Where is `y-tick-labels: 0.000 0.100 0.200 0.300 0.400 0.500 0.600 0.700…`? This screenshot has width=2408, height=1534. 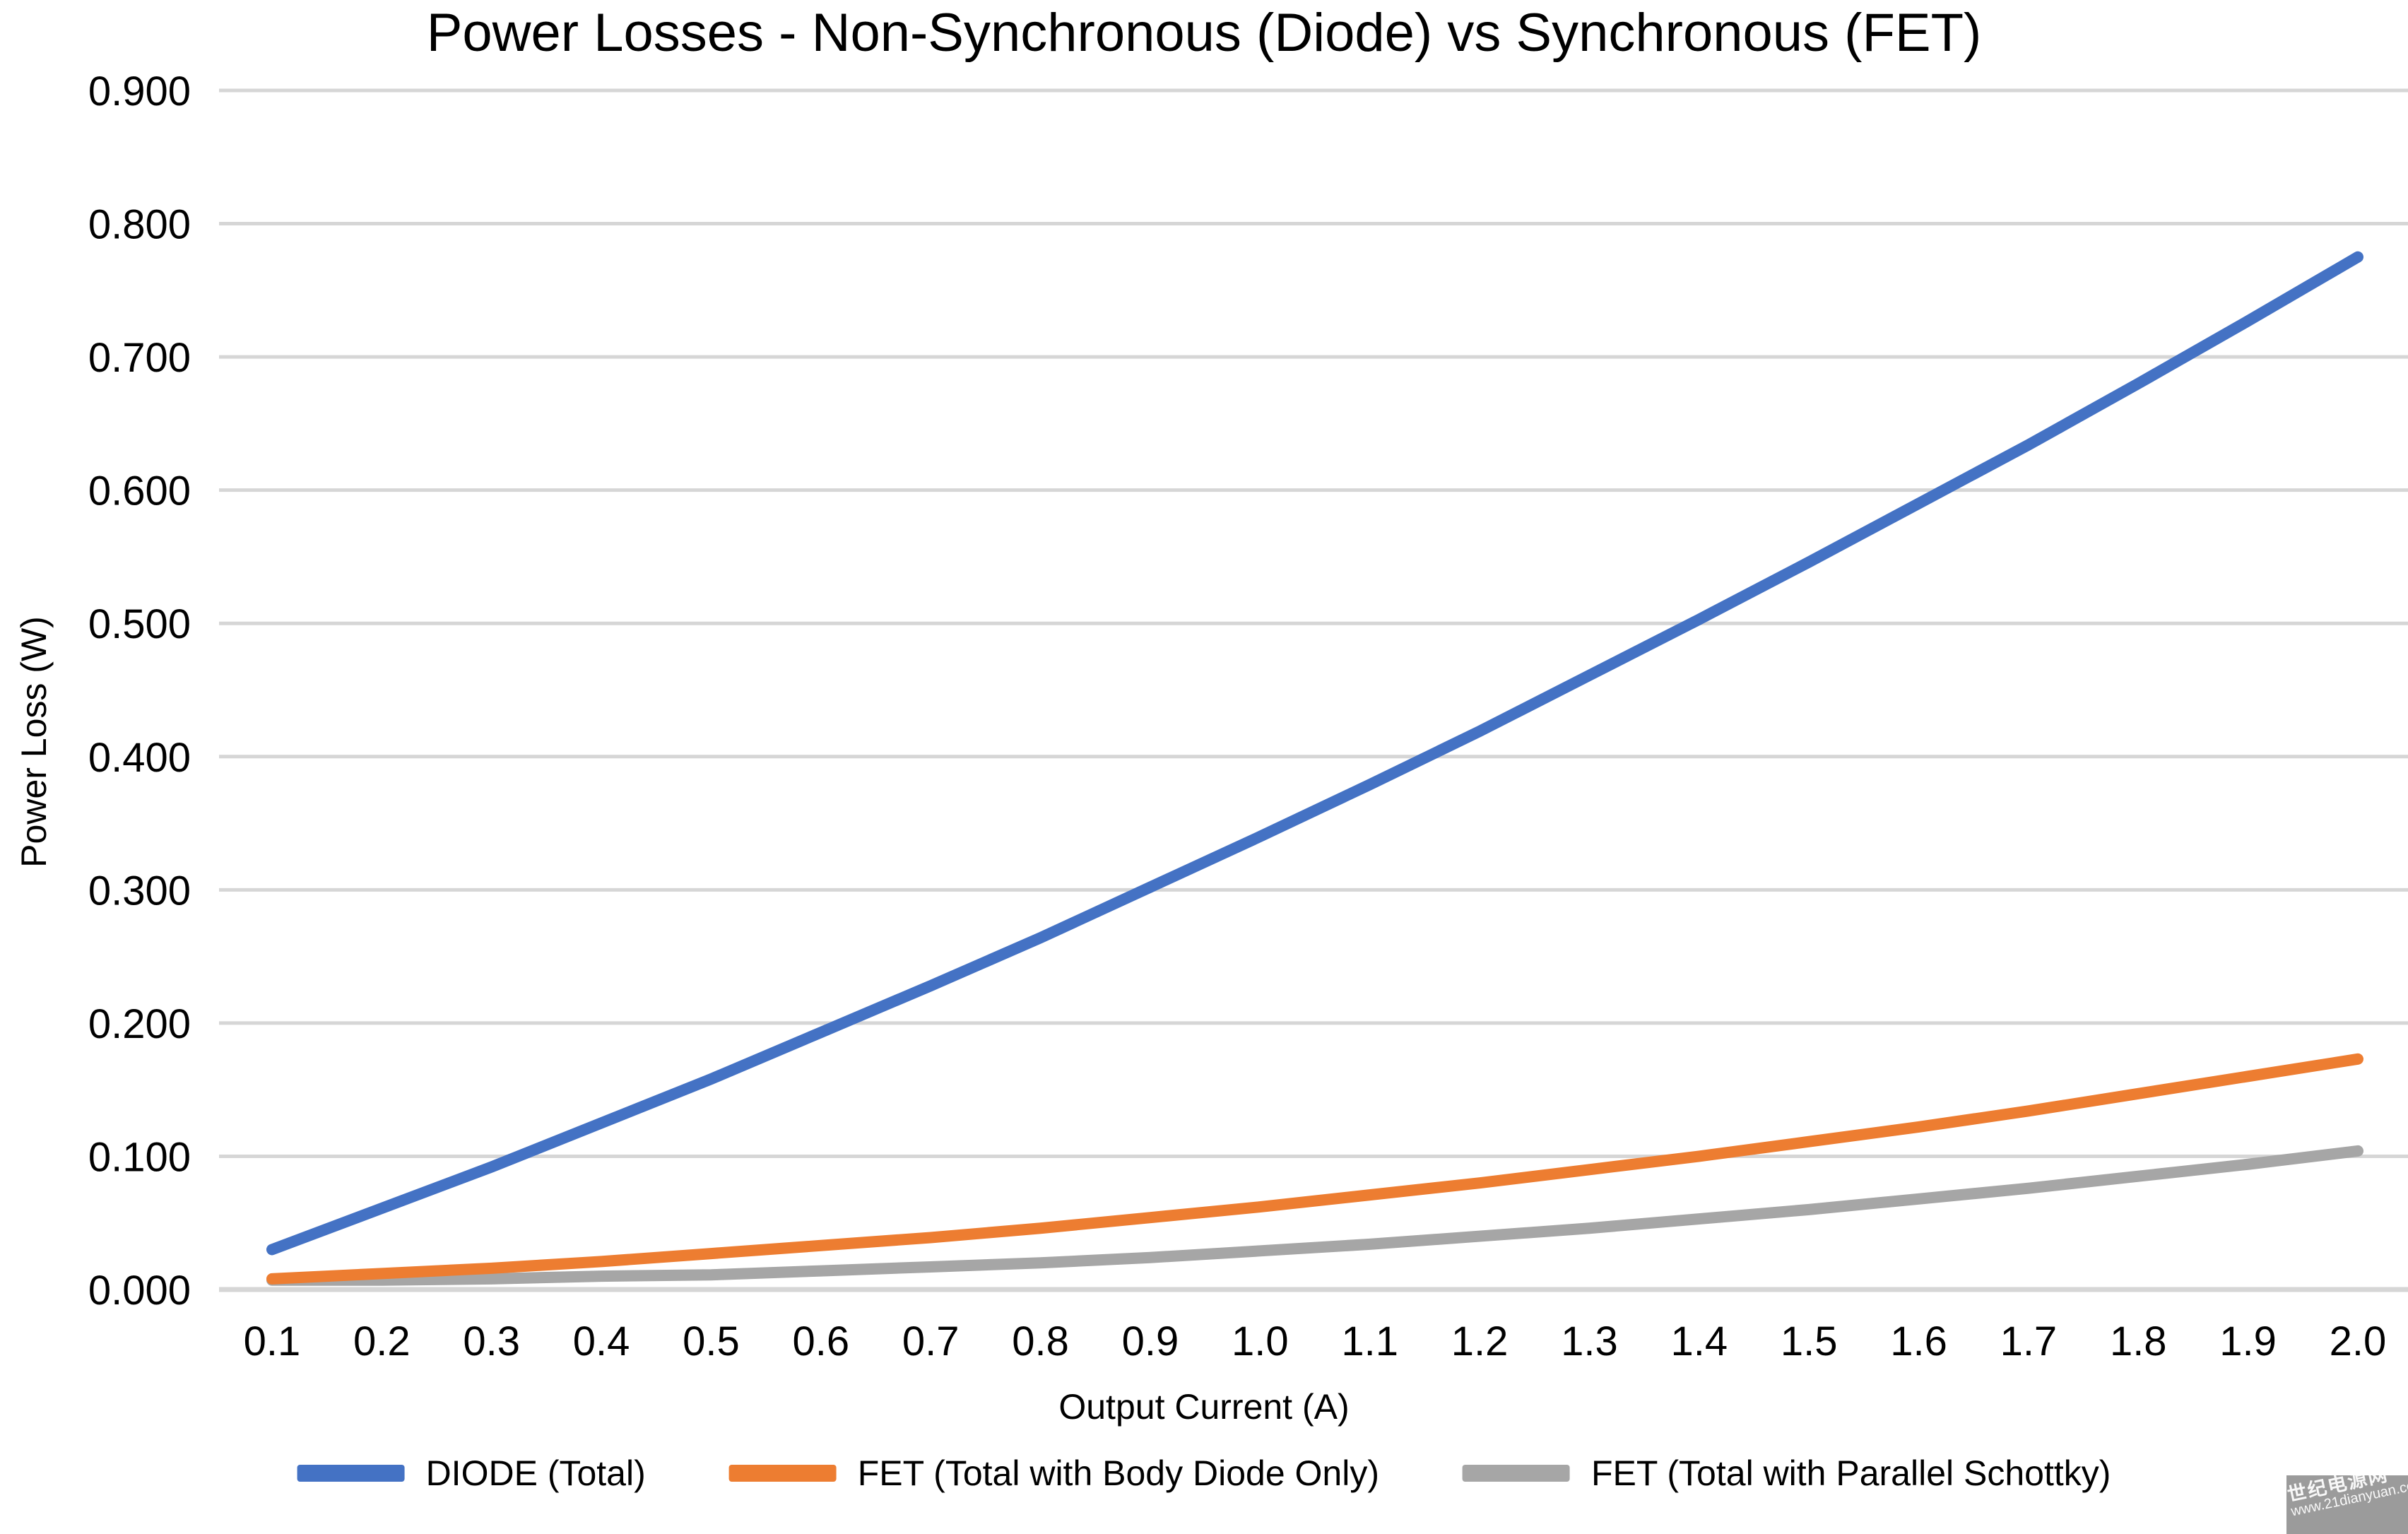 y-tick-labels: 0.000 0.100 0.200 0.300 0.400 0.500 0.600 0.700… is located at coordinates (139, 691).